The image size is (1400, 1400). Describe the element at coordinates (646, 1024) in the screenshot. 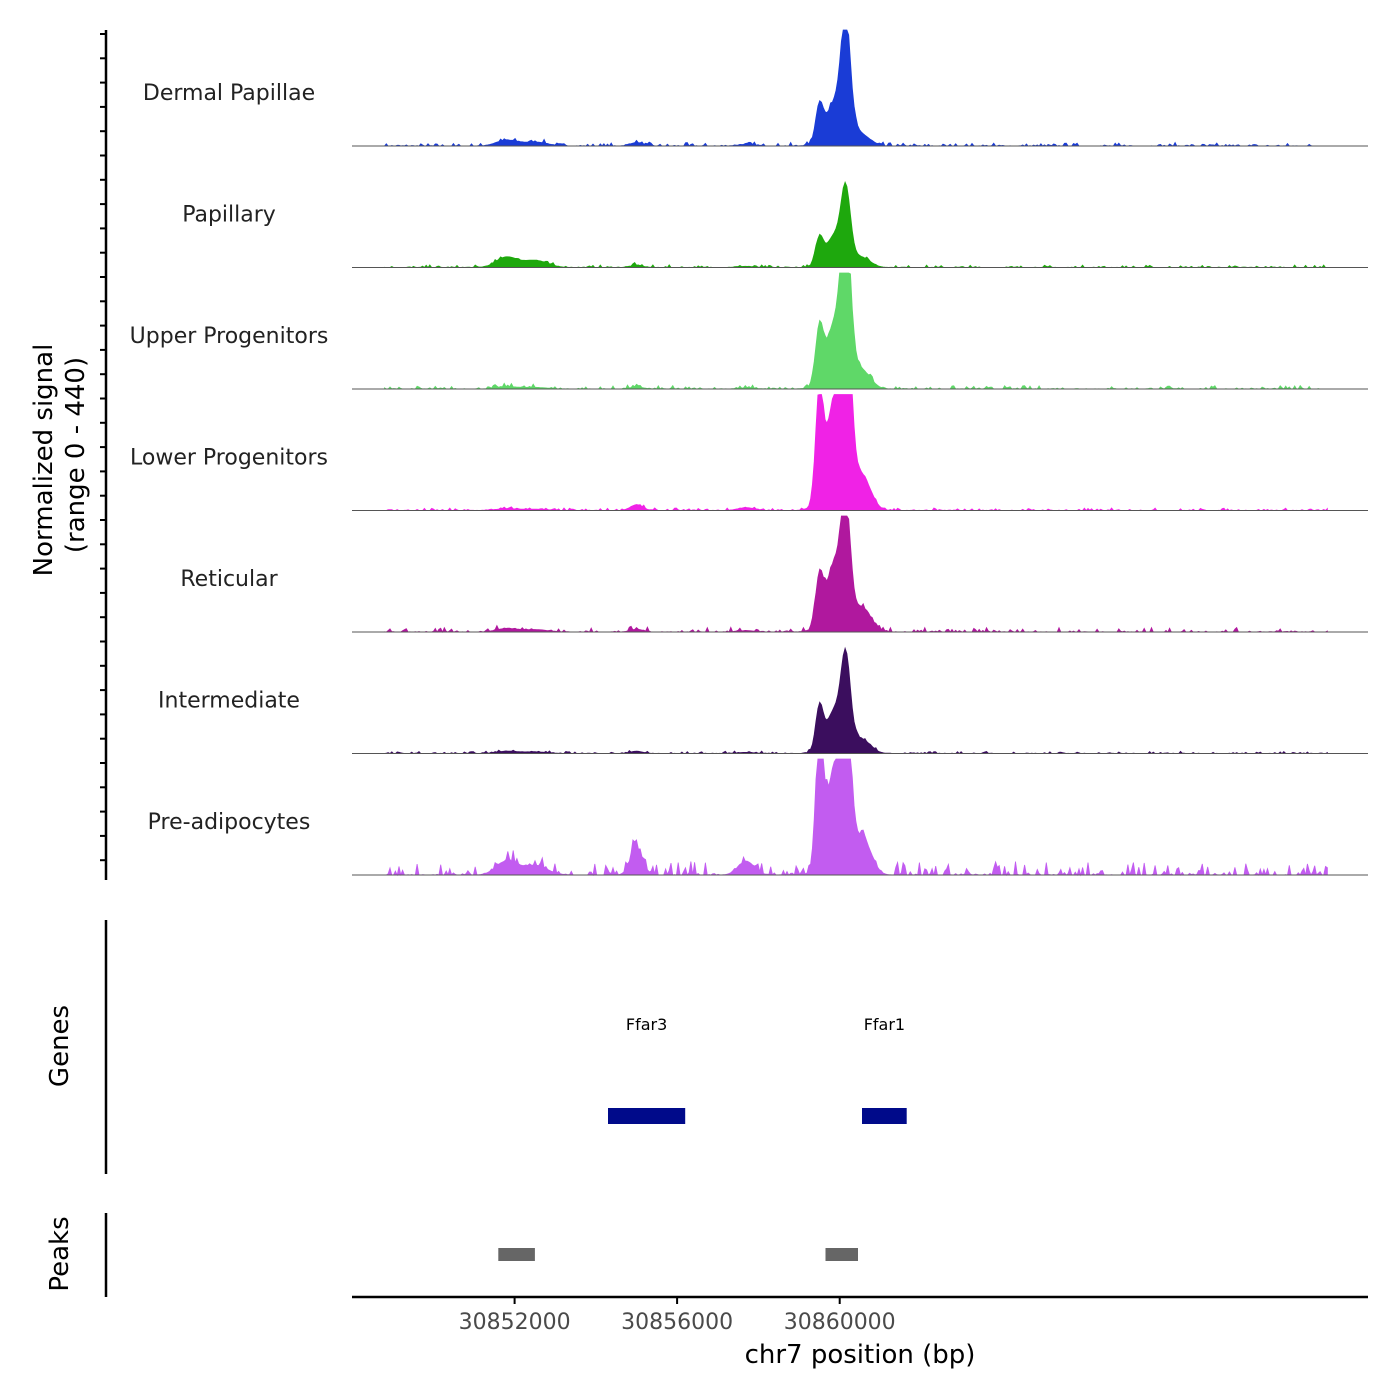

I see `gene-label: Ffar3` at that location.